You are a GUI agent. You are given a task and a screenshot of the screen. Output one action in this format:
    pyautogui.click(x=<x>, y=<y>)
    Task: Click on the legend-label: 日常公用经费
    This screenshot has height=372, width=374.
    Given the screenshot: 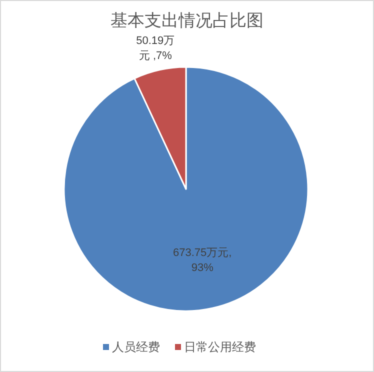 What is the action you would take?
    pyautogui.click(x=220, y=347)
    